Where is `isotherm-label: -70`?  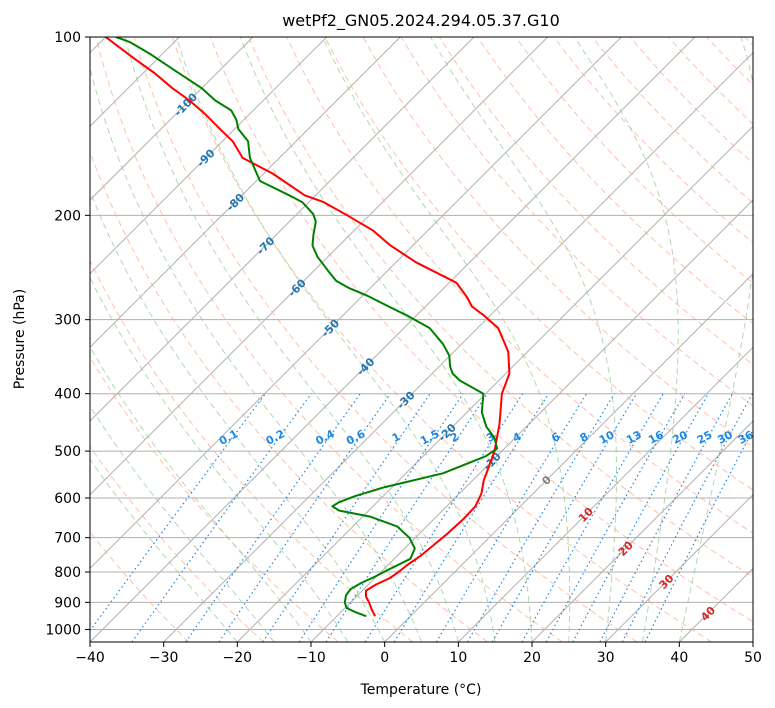 isotherm-label: -70 is located at coordinates (265, 245).